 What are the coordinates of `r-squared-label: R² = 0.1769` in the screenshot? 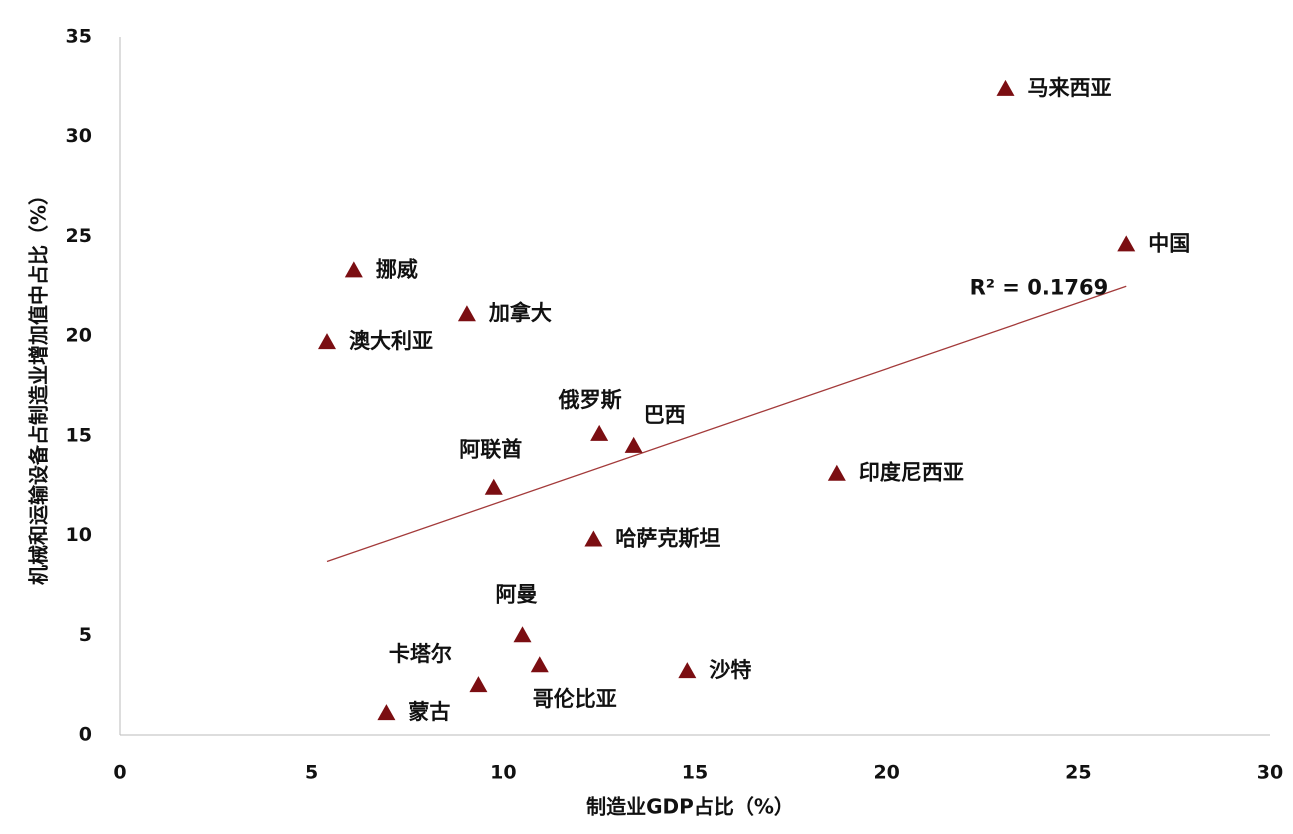 It's located at (1039, 287).